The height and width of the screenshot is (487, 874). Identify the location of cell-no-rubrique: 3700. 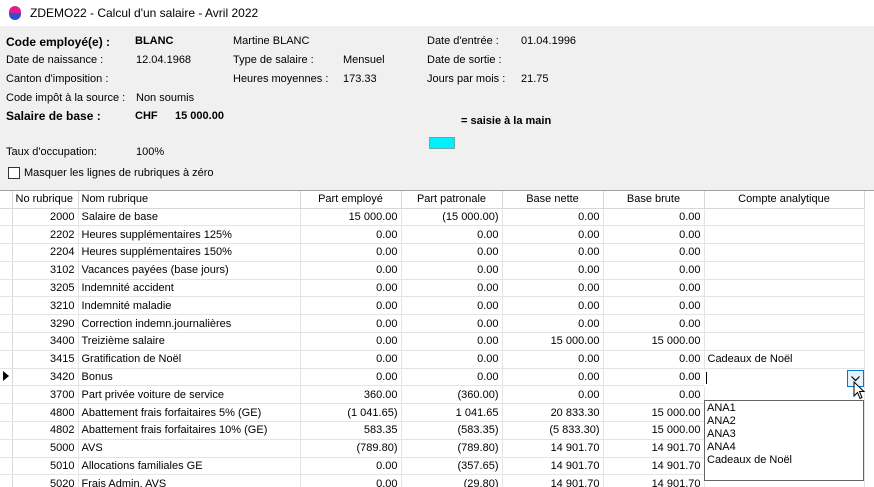
(45, 395).